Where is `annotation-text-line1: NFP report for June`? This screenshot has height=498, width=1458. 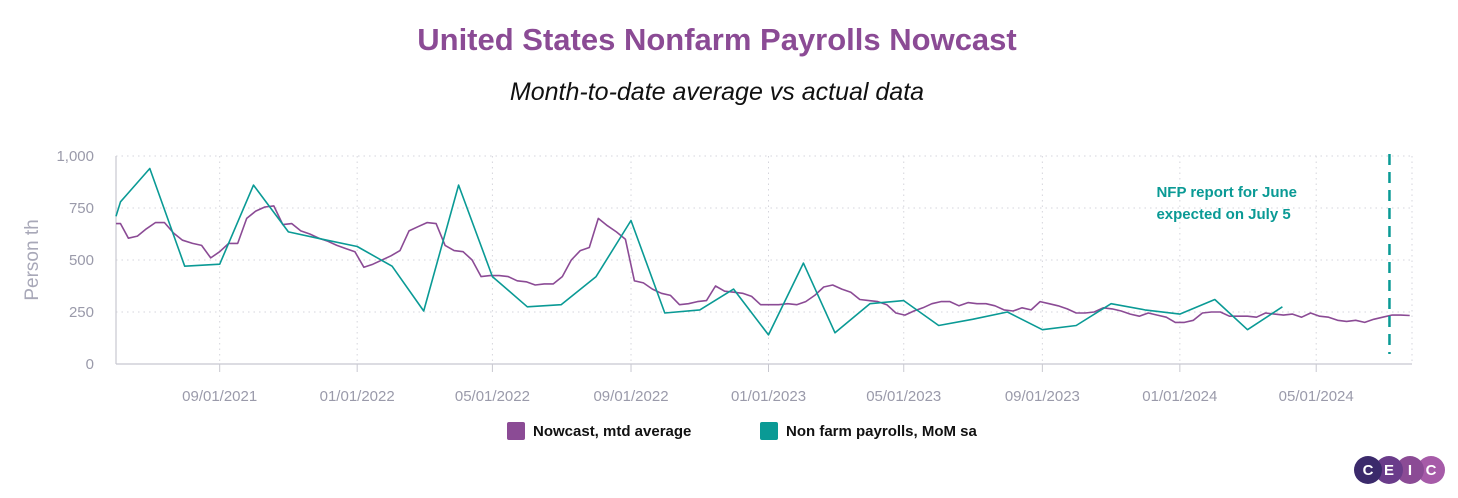 annotation-text-line1: NFP report for June is located at coordinates (1226, 192).